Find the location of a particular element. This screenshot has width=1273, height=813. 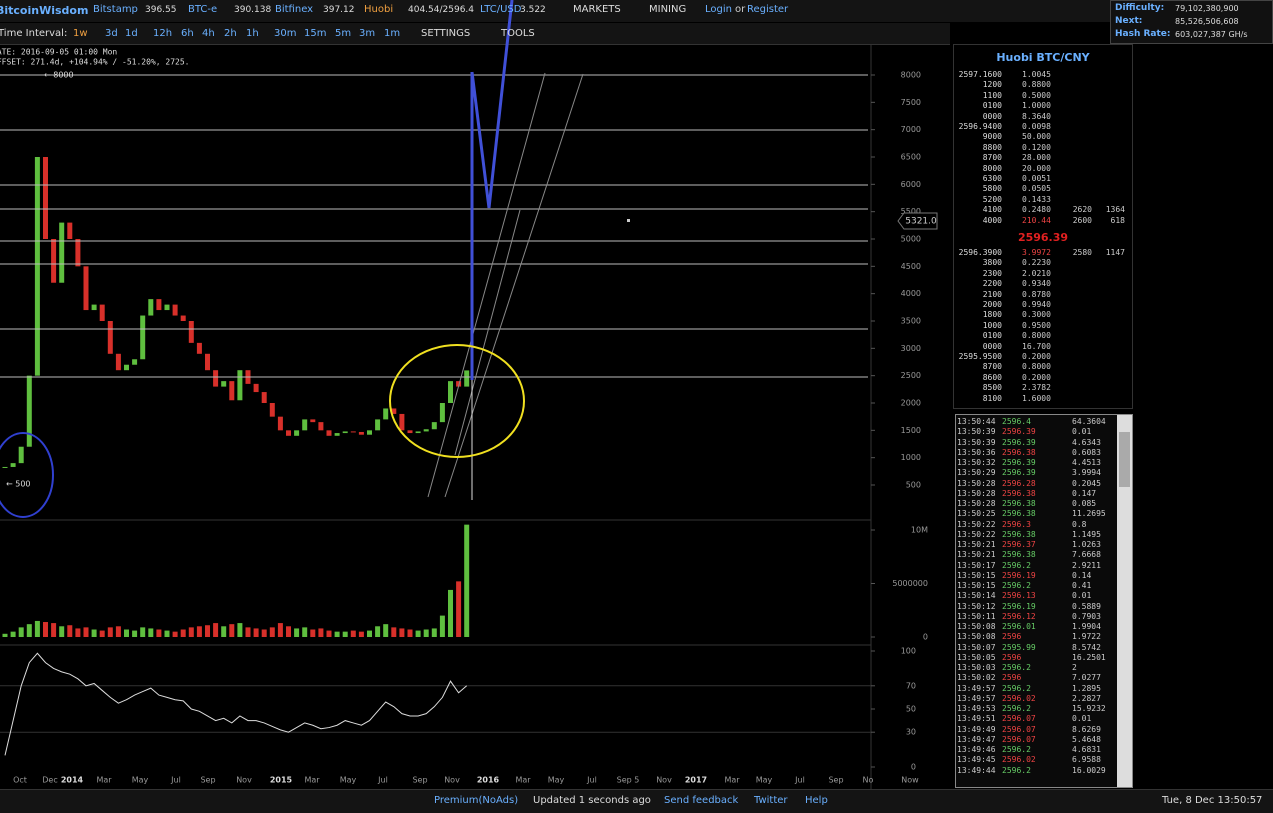

interval: 2h is located at coordinates (230, 33).